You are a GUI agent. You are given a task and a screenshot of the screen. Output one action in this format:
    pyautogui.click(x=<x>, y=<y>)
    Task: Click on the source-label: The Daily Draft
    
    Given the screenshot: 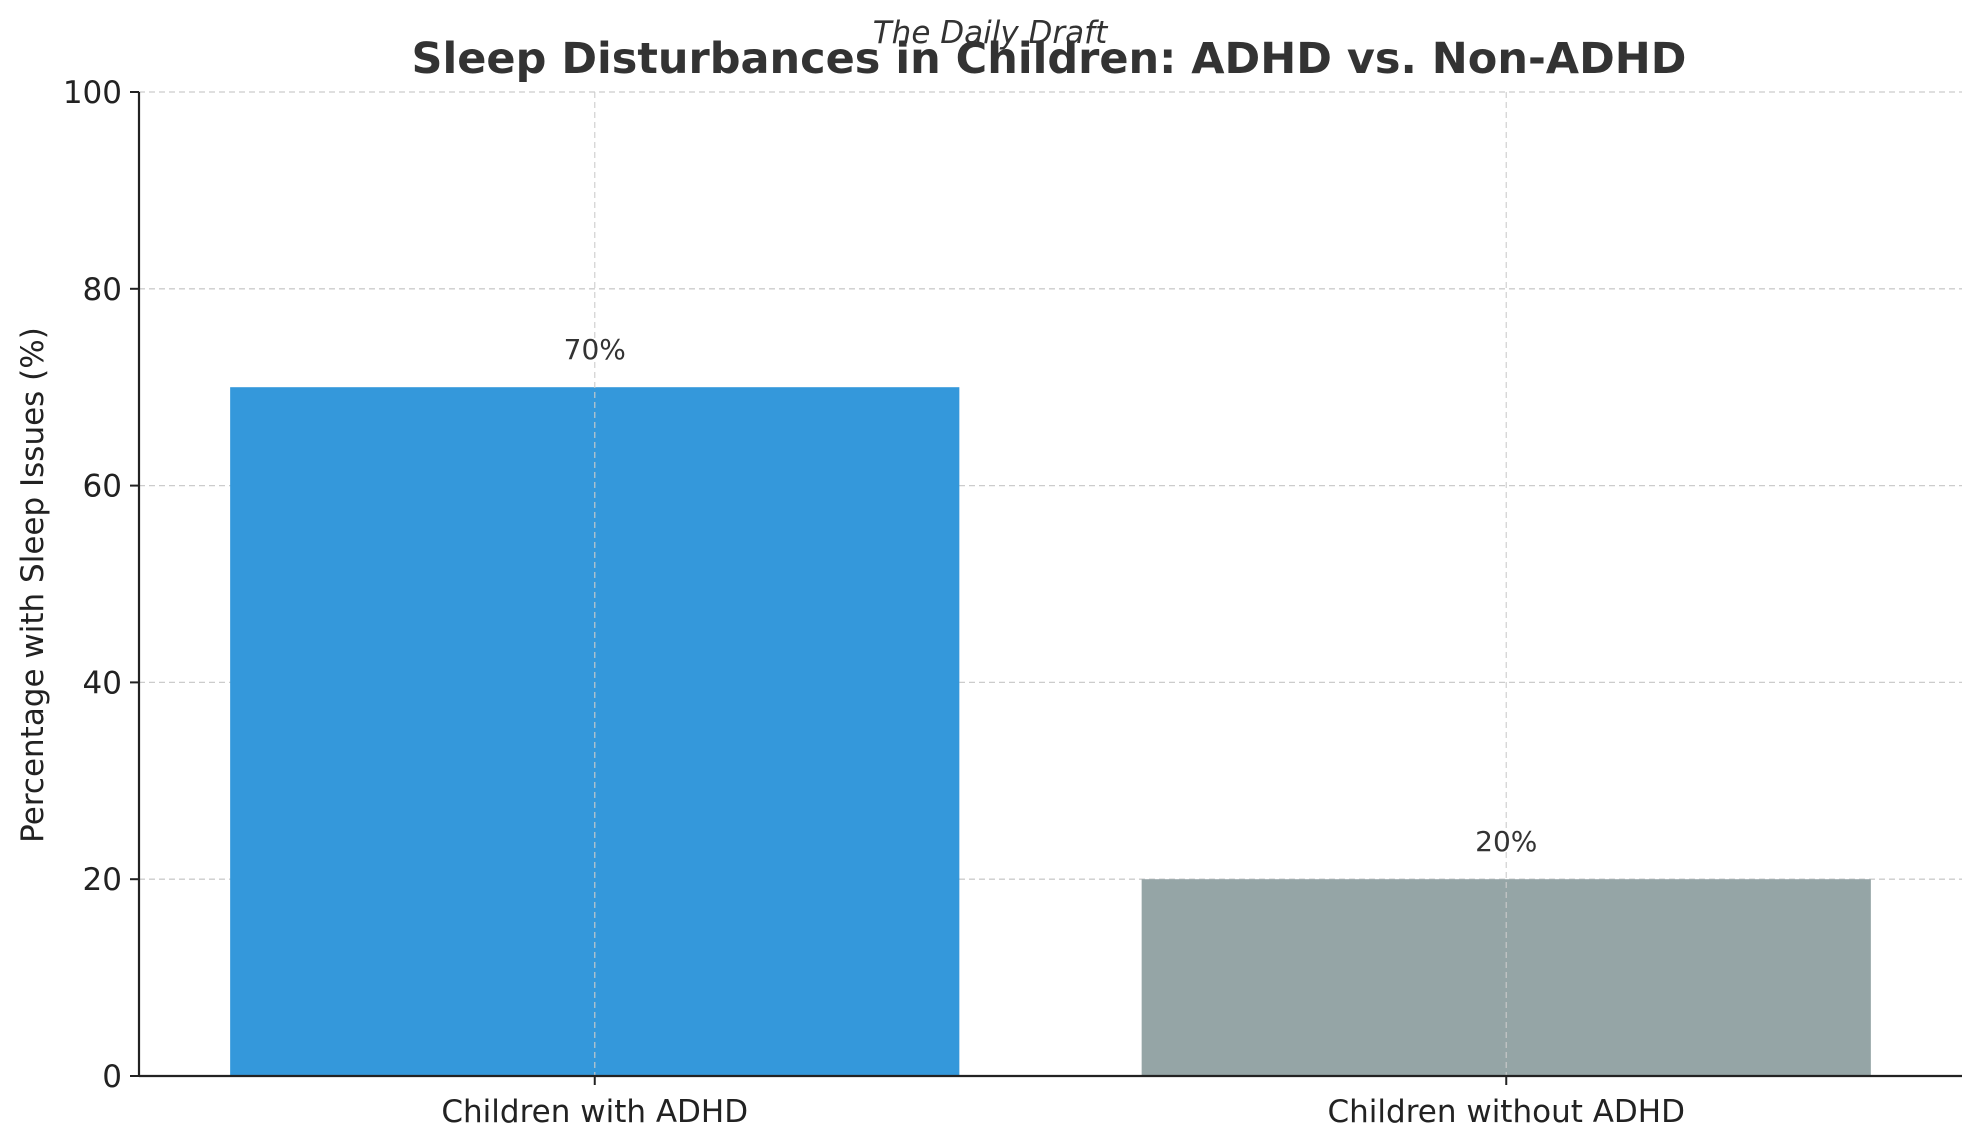 What is the action you would take?
    pyautogui.click(x=991, y=33)
    